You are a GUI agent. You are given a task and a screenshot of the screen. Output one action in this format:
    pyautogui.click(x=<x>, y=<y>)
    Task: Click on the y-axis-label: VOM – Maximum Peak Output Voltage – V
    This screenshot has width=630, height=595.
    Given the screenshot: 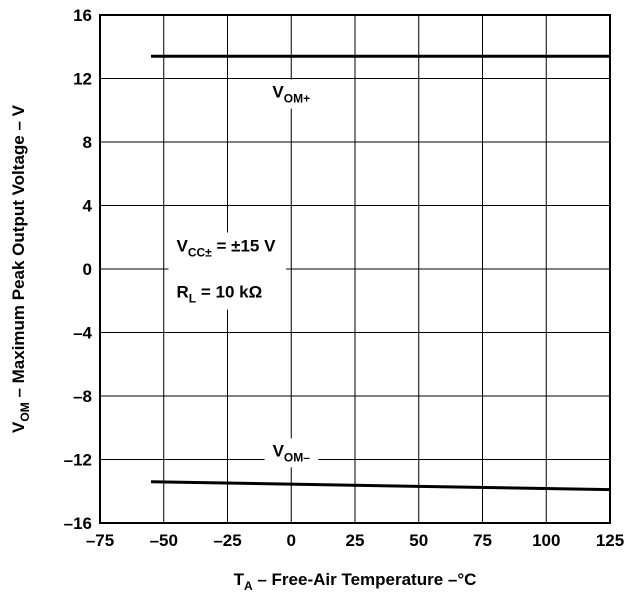 What is the action you would take?
    pyautogui.click(x=20, y=268)
    